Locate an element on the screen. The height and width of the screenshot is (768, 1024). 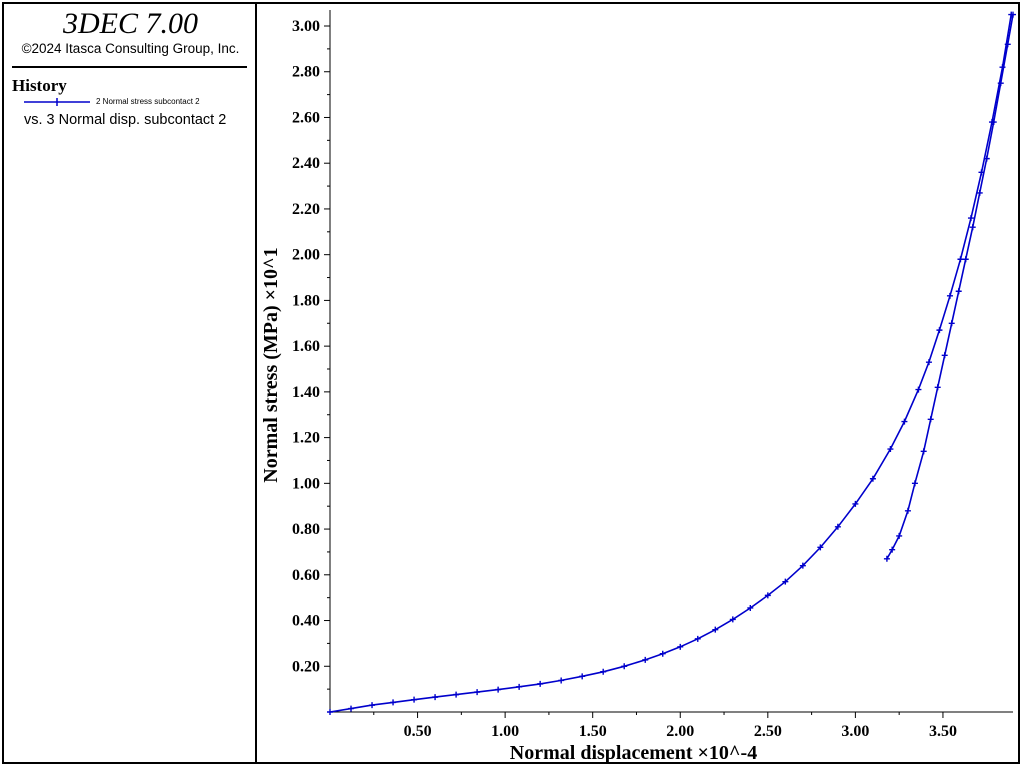
y-tick-label: 3.00 is located at coordinates (306, 26).